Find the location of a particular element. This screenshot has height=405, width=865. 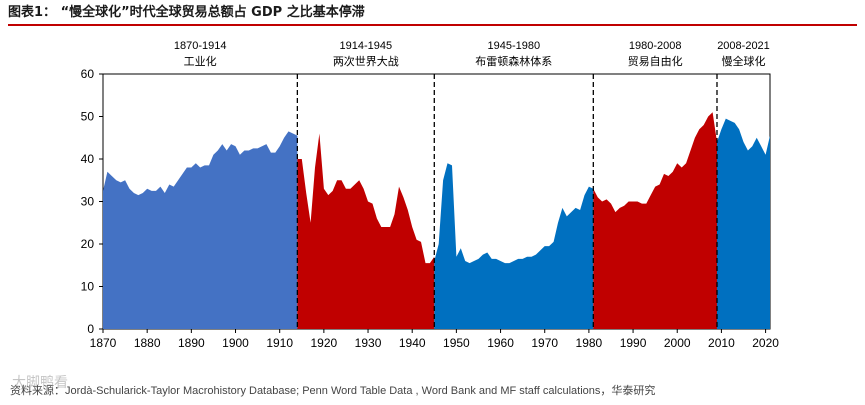

x-tick-label: 2020 is located at coordinates (765, 343).